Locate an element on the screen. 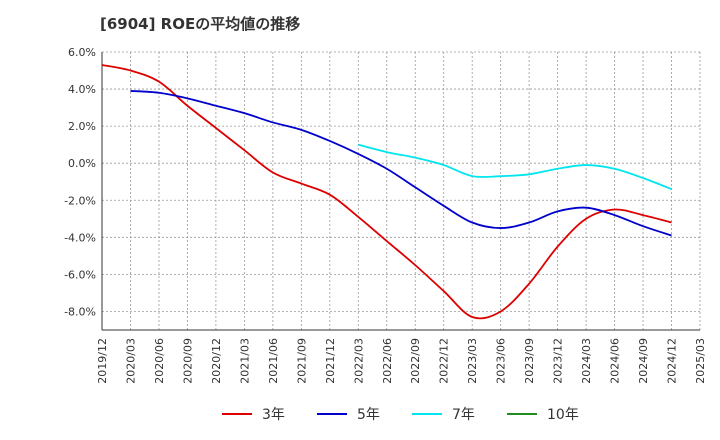  x-tick-label: 2020/06 is located at coordinates (159, 361).